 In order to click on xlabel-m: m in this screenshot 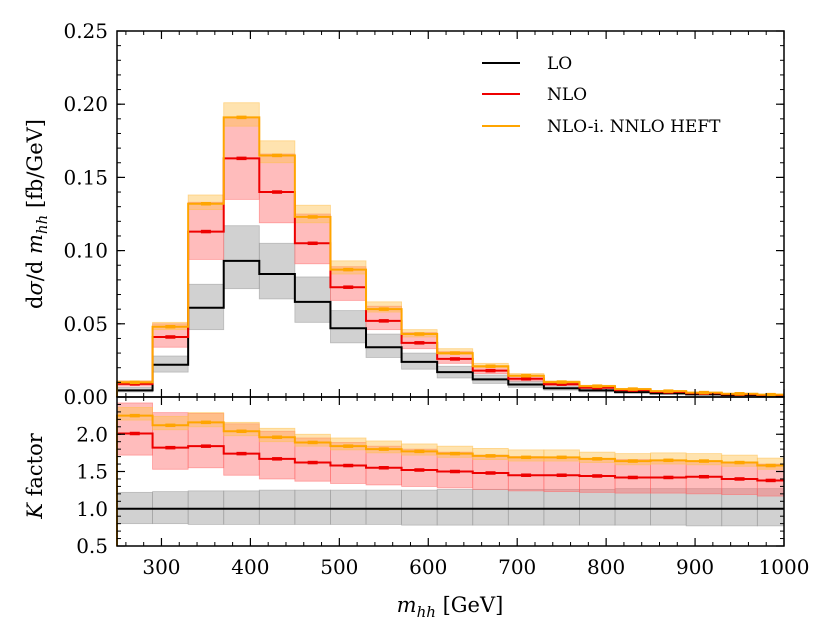, I will do `click(407, 605)`.